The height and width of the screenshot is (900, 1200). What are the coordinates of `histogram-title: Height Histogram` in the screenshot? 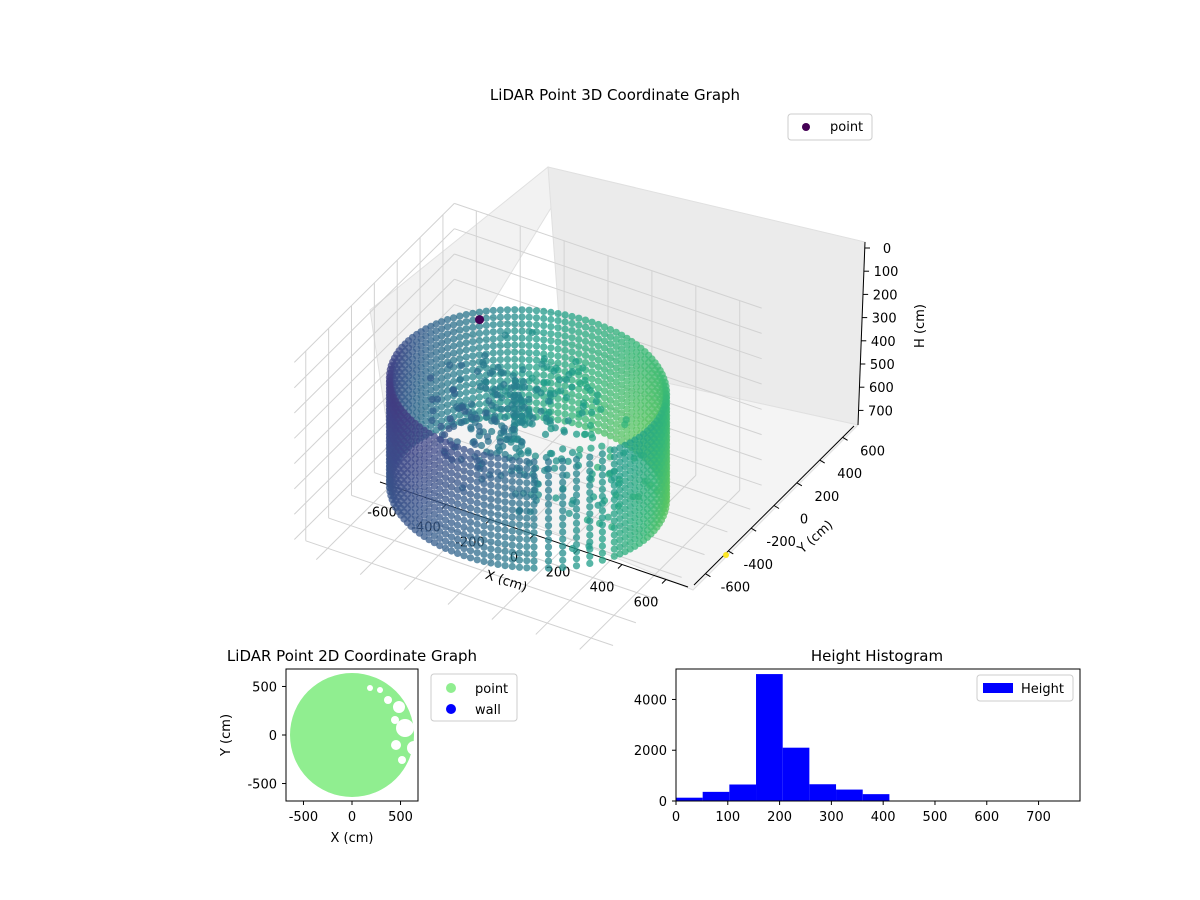 It's located at (877, 656).